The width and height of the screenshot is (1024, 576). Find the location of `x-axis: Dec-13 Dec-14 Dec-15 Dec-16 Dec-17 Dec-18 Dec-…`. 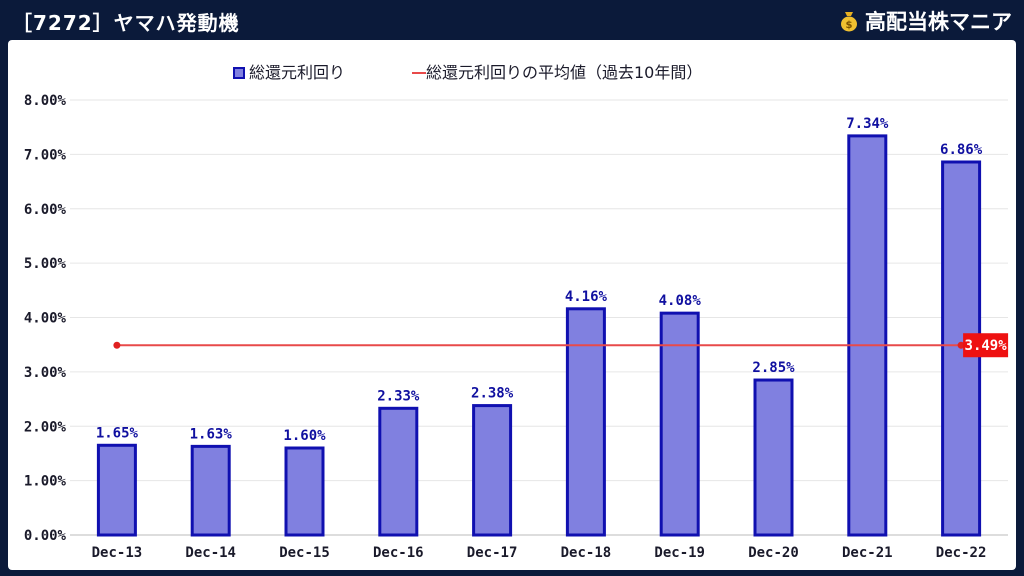

x-axis: Dec-13 Dec-14 Dec-15 Dec-16 Dec-17 Dec-18 Dec-… is located at coordinates (539, 553).